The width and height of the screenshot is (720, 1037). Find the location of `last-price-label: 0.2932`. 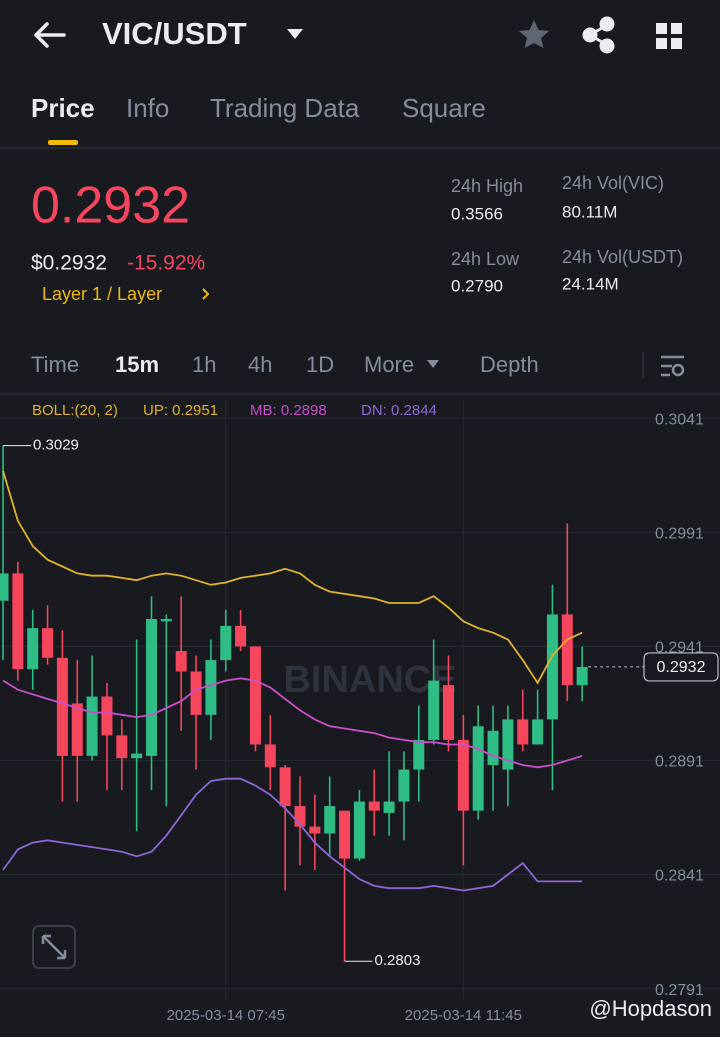

last-price-label: 0.2932 is located at coordinates (681, 667).